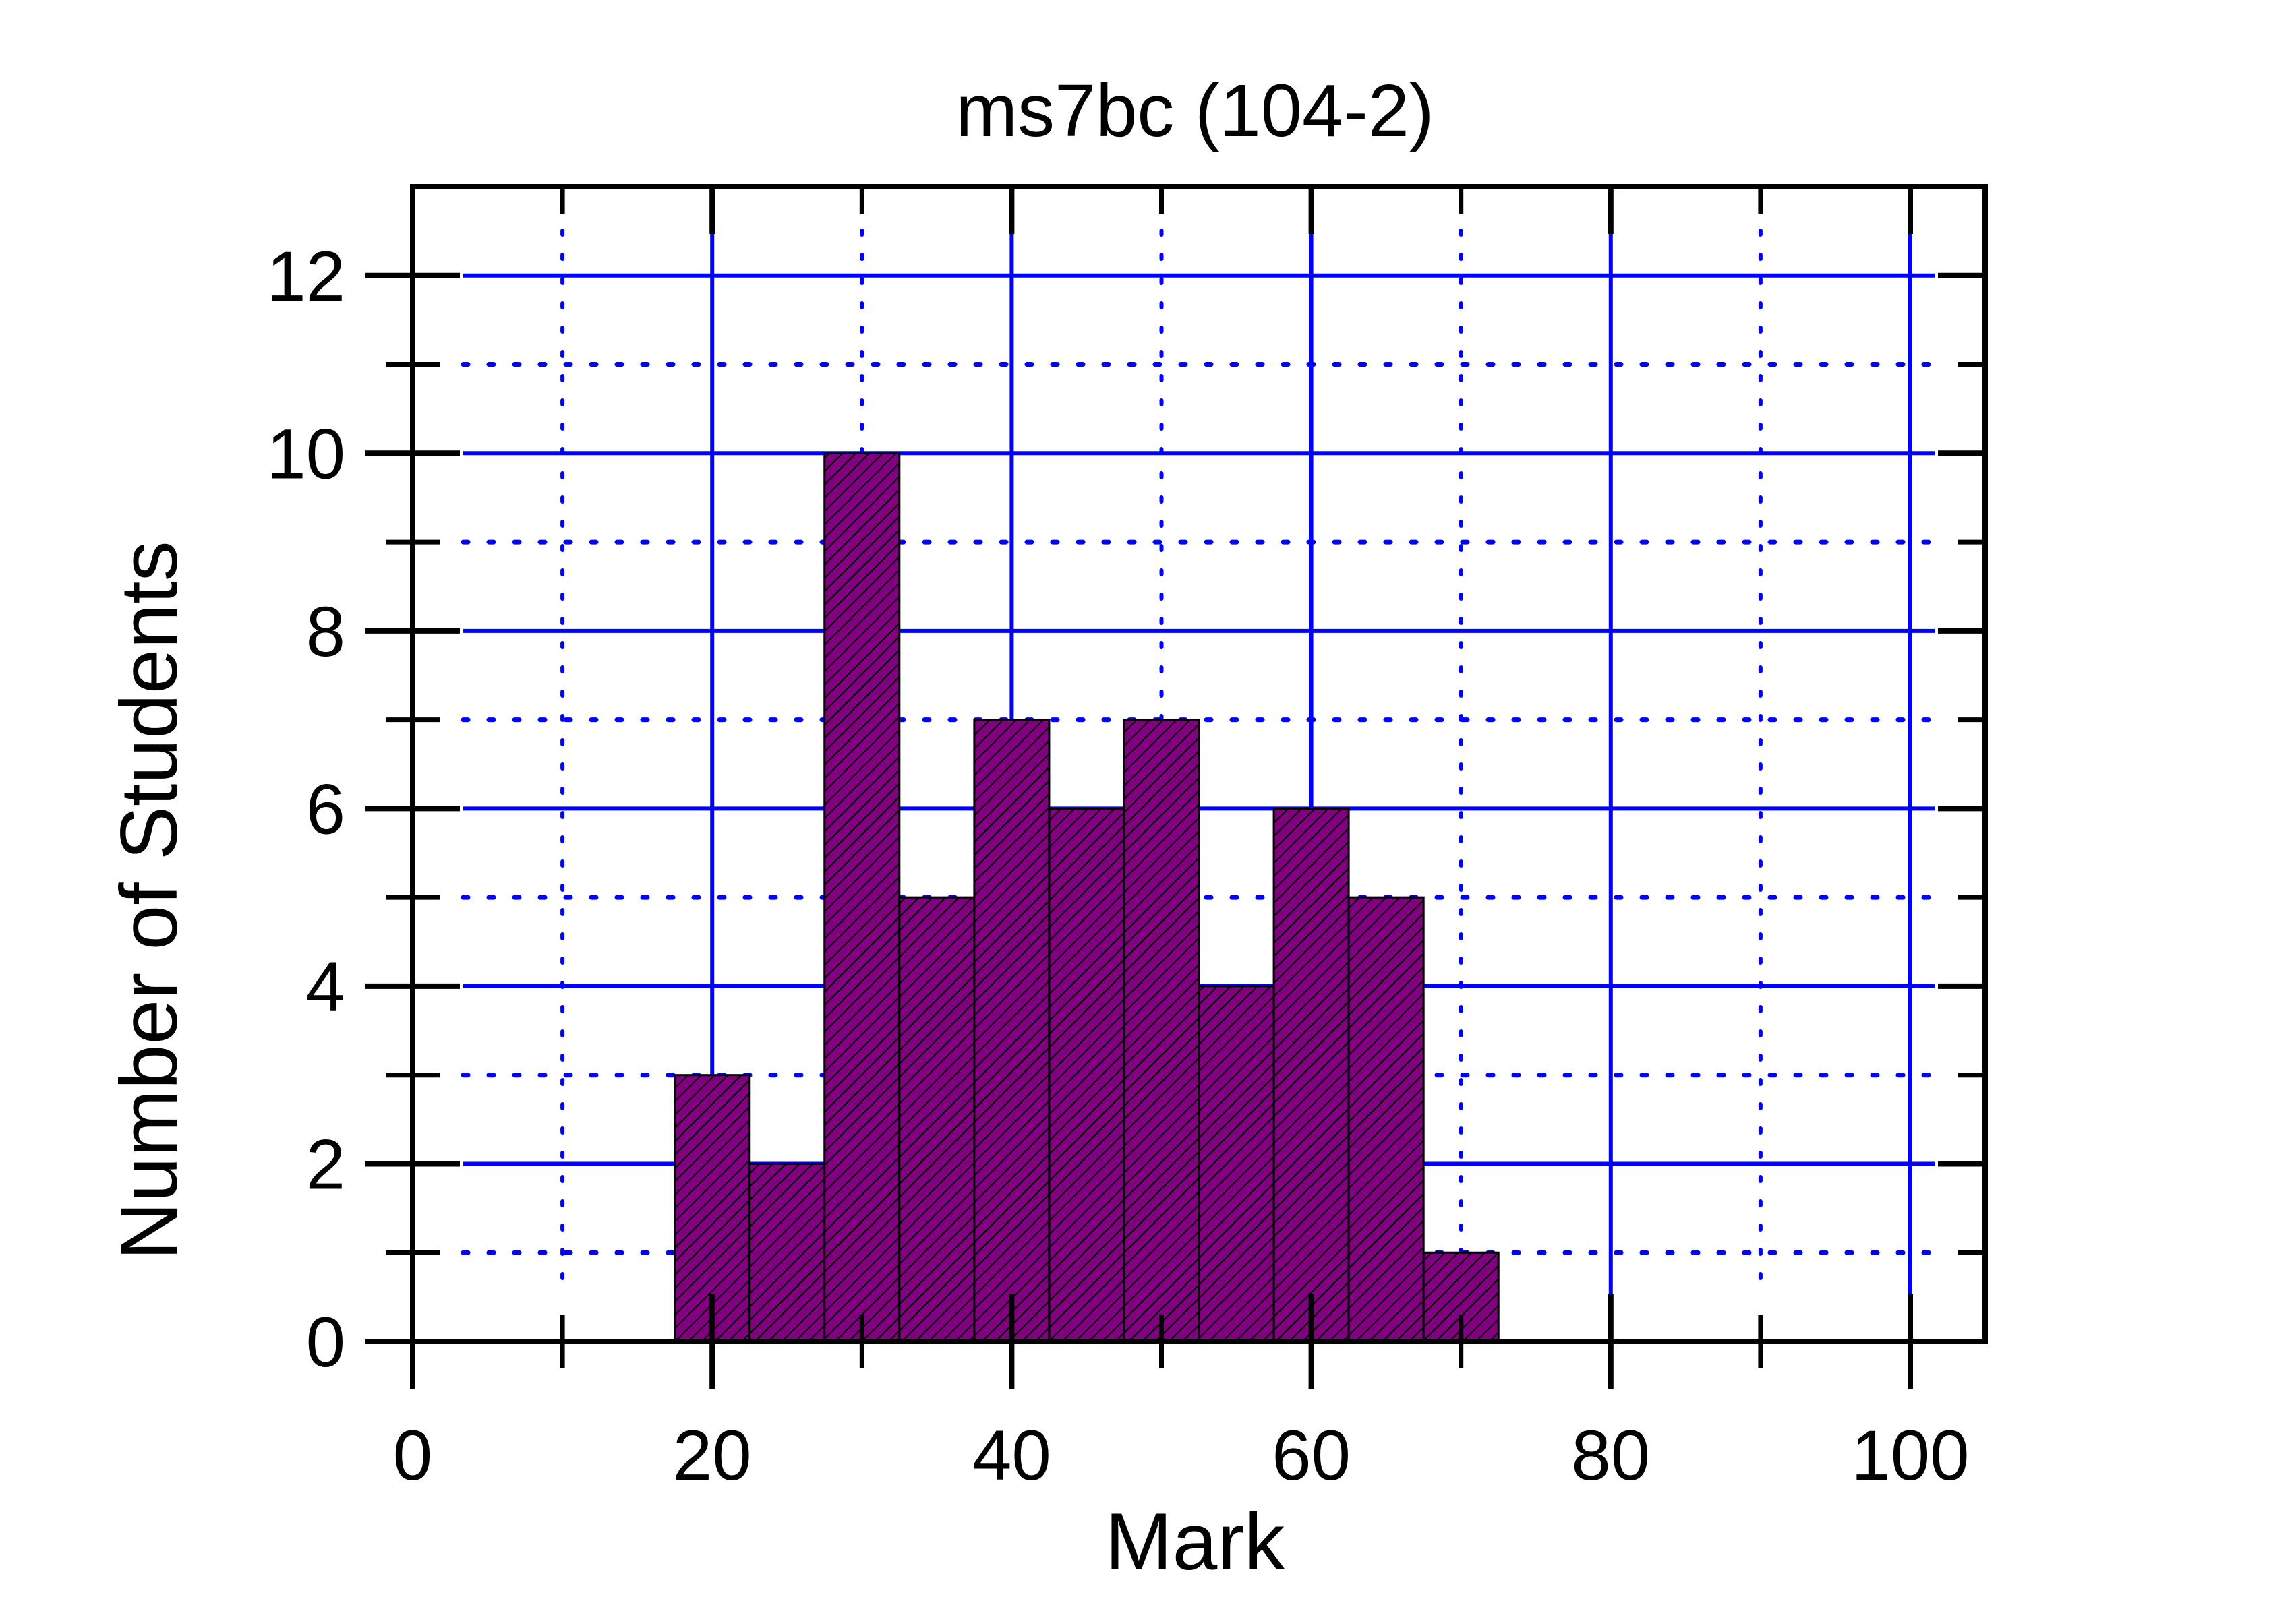  Describe the element at coordinates (1910, 1455) in the screenshot. I see `x-tick-label: 100` at that location.